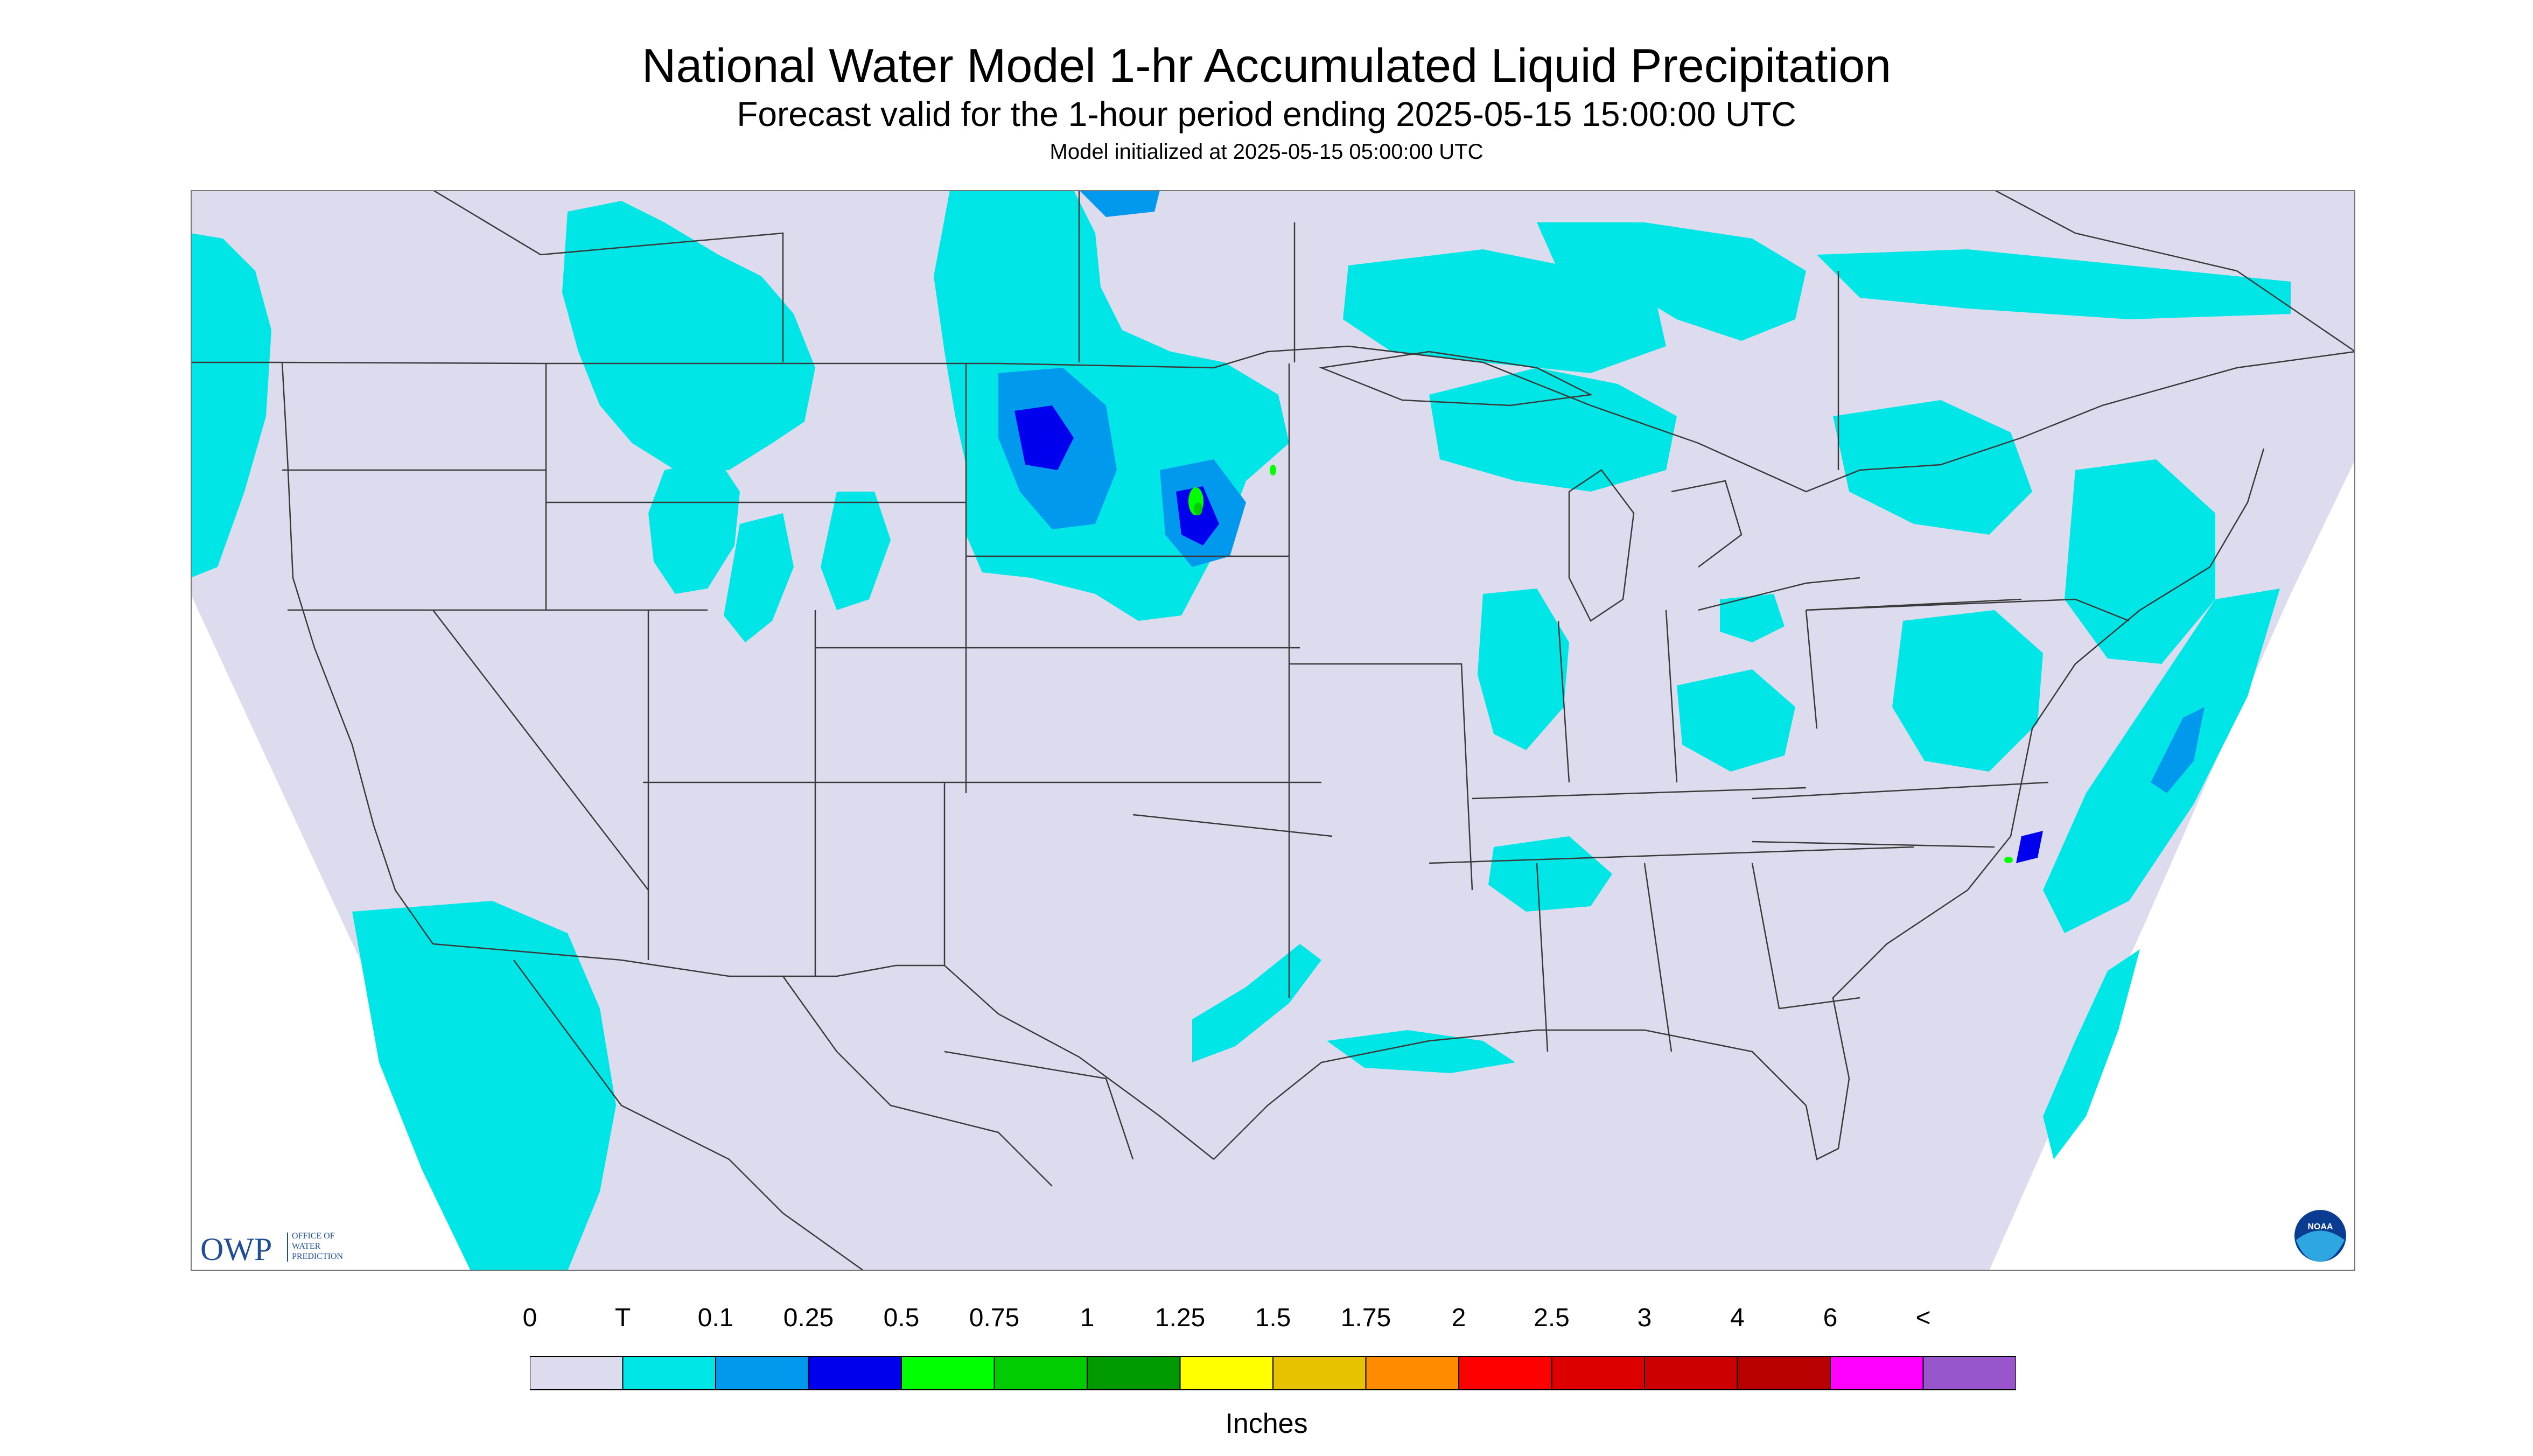 This screenshot has height=1456, width=2533. What do you see at coordinates (716, 1318) in the screenshot?
I see `legend-tick-label: 0.1` at bounding box center [716, 1318].